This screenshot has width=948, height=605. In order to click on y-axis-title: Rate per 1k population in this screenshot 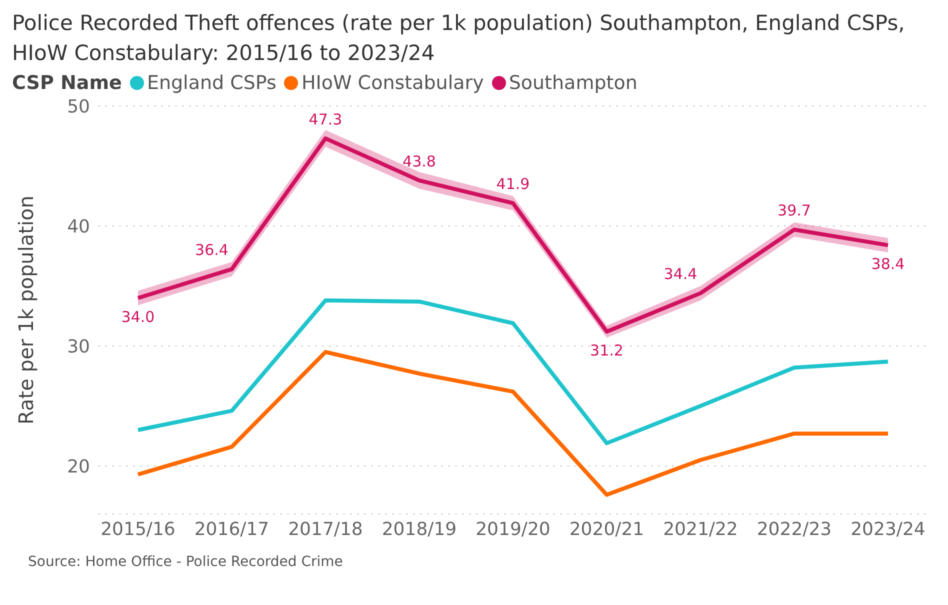, I will do `click(26, 310)`.